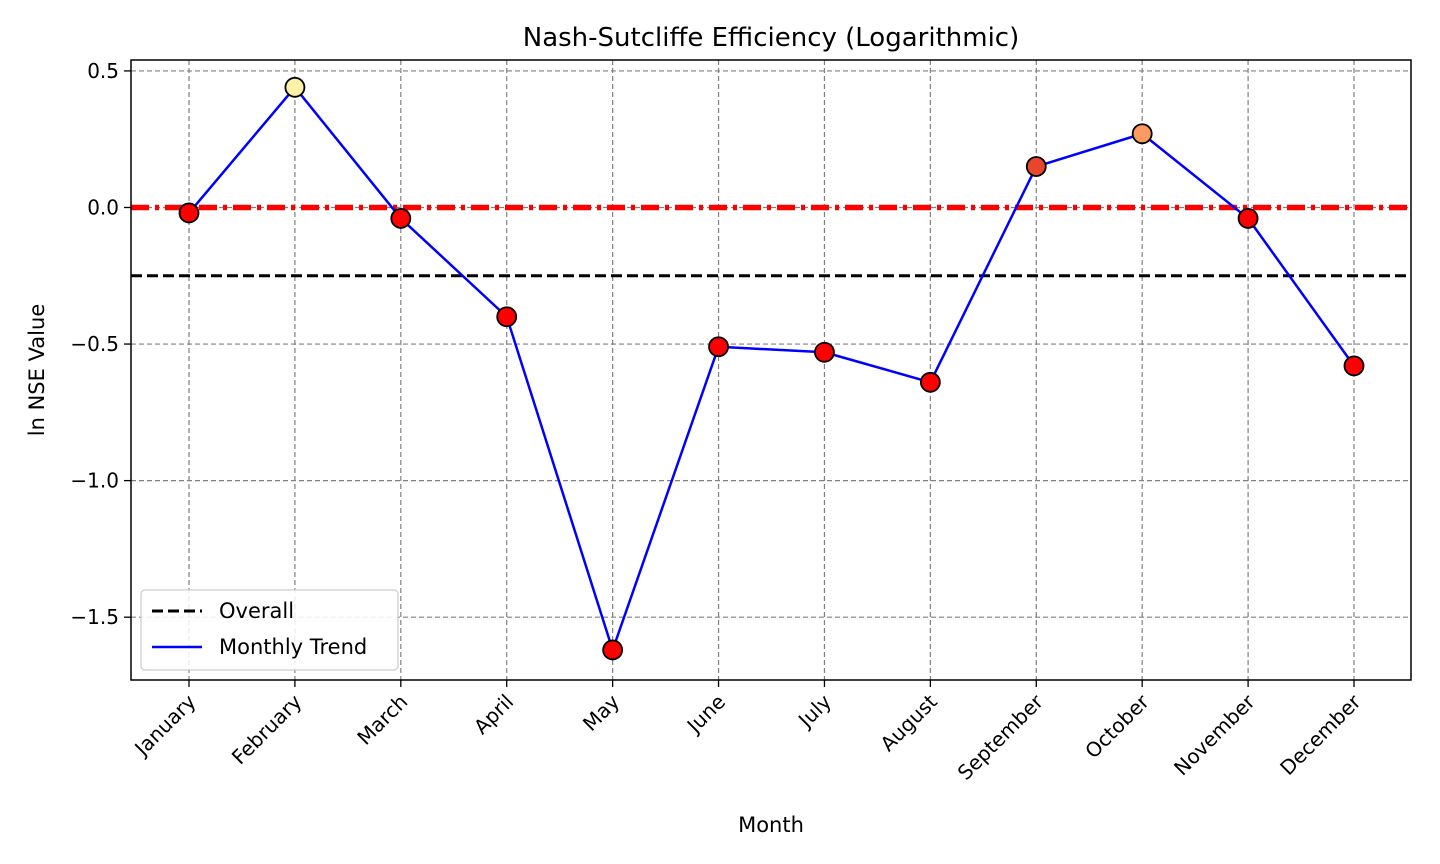  What do you see at coordinates (94, 344) in the screenshot?
I see `y-tick-label: −0.5` at bounding box center [94, 344].